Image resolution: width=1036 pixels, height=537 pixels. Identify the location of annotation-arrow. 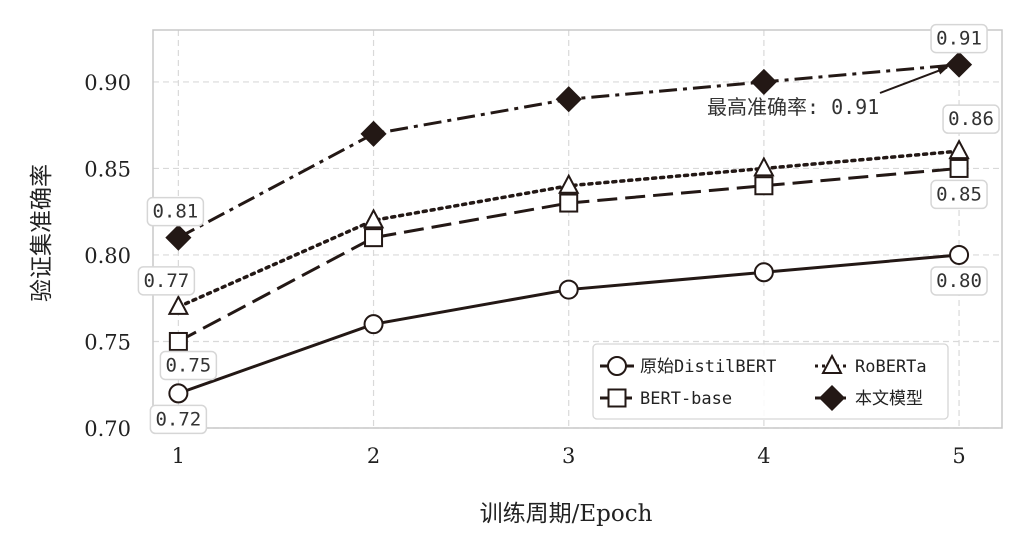
(913, 80).